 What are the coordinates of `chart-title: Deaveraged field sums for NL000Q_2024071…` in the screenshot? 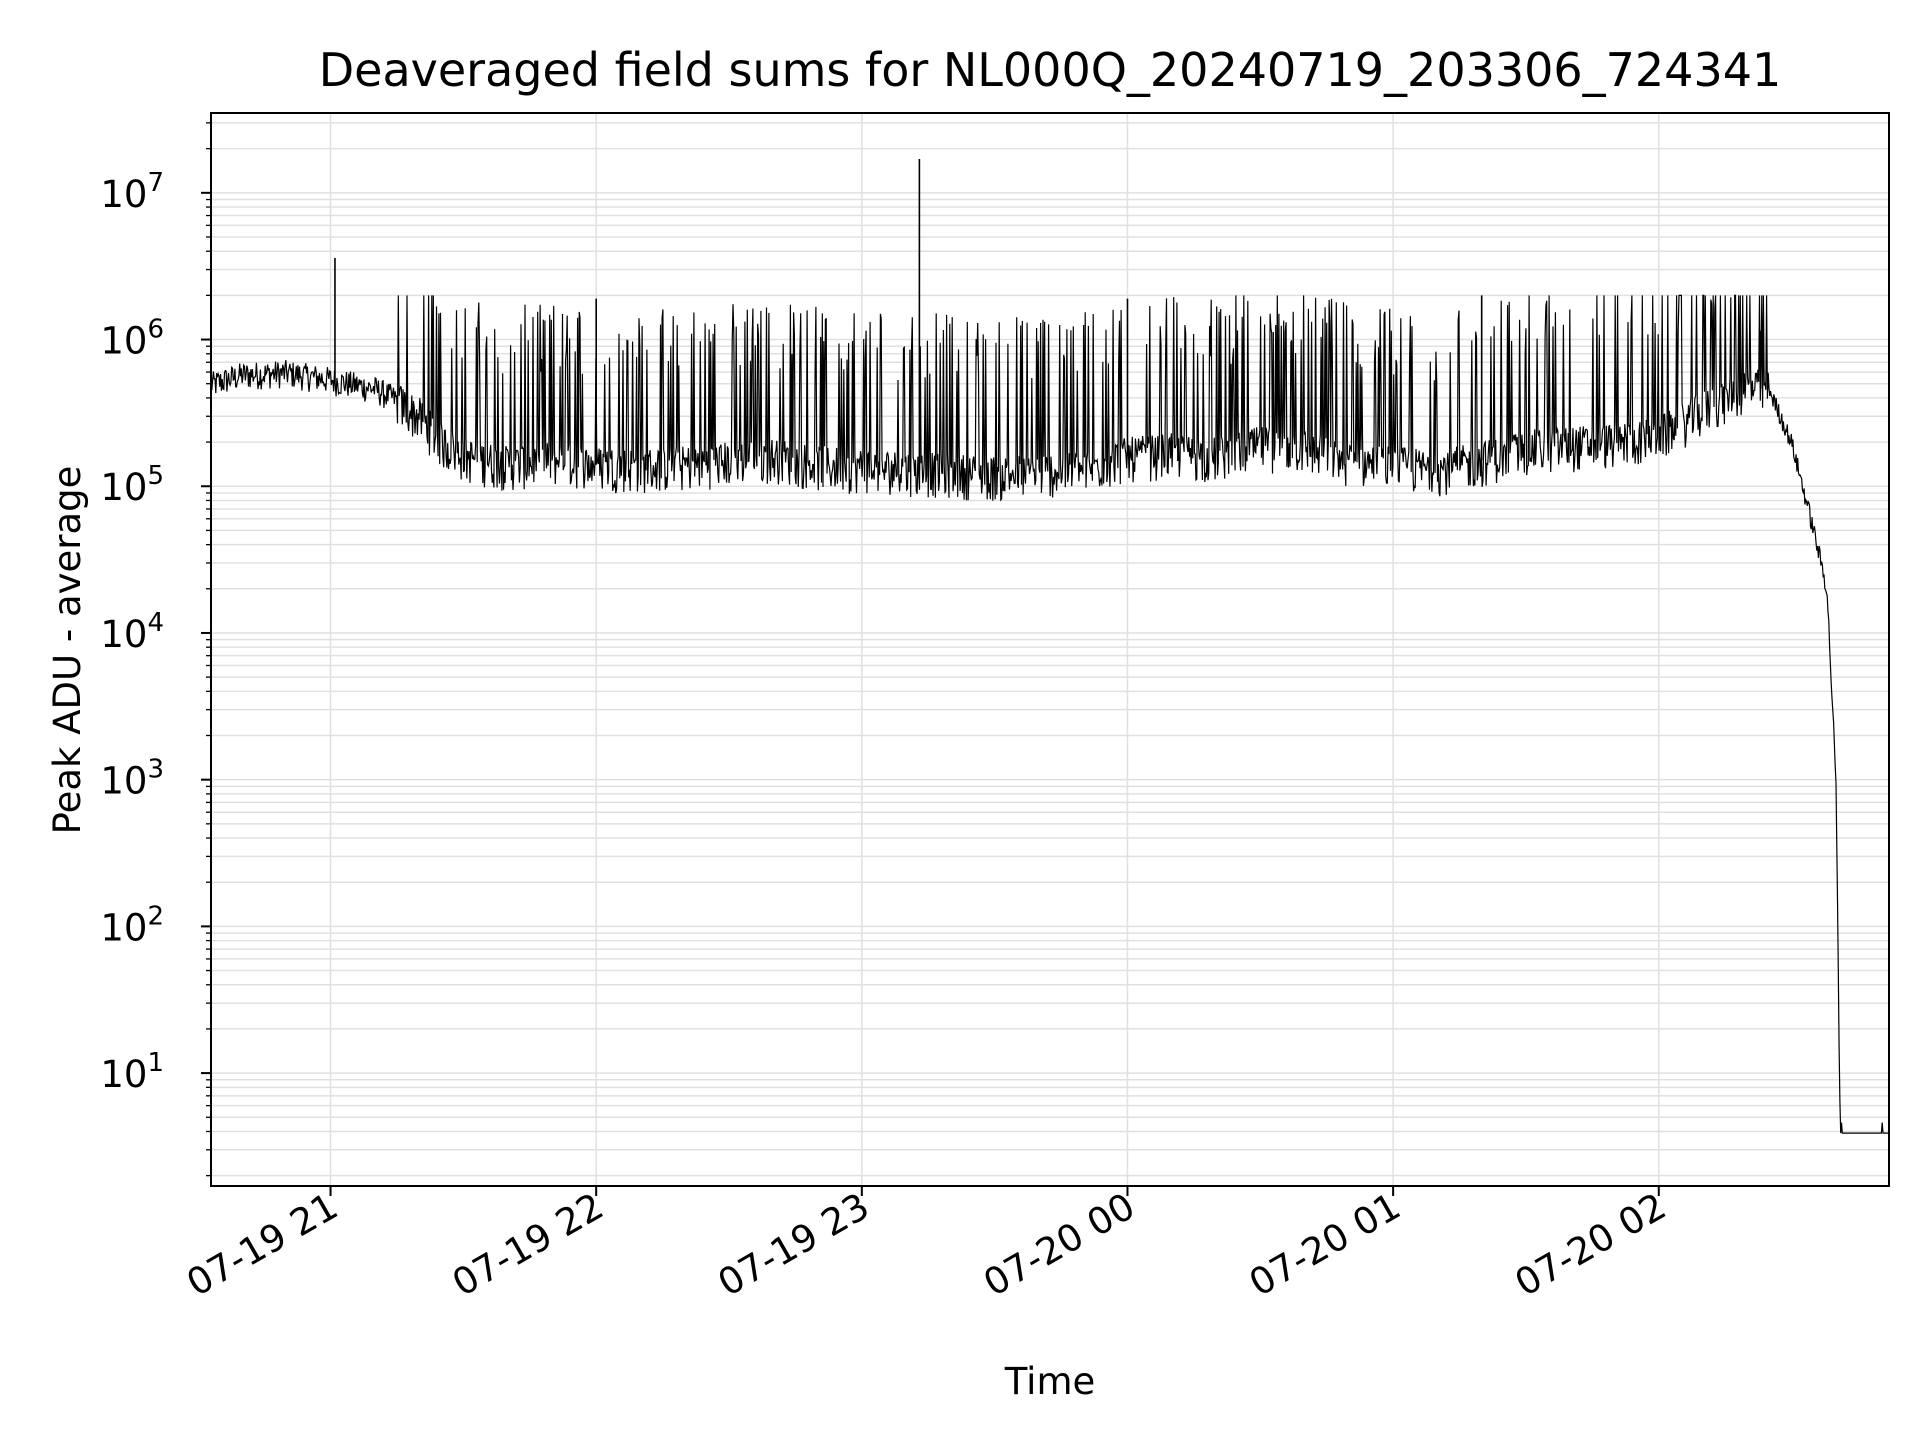 It's located at (1050, 70).